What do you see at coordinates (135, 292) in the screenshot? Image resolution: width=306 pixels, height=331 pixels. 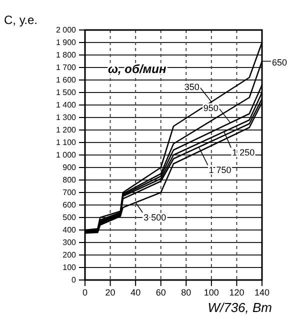 I see `x-tick-label: 40` at bounding box center [135, 292].